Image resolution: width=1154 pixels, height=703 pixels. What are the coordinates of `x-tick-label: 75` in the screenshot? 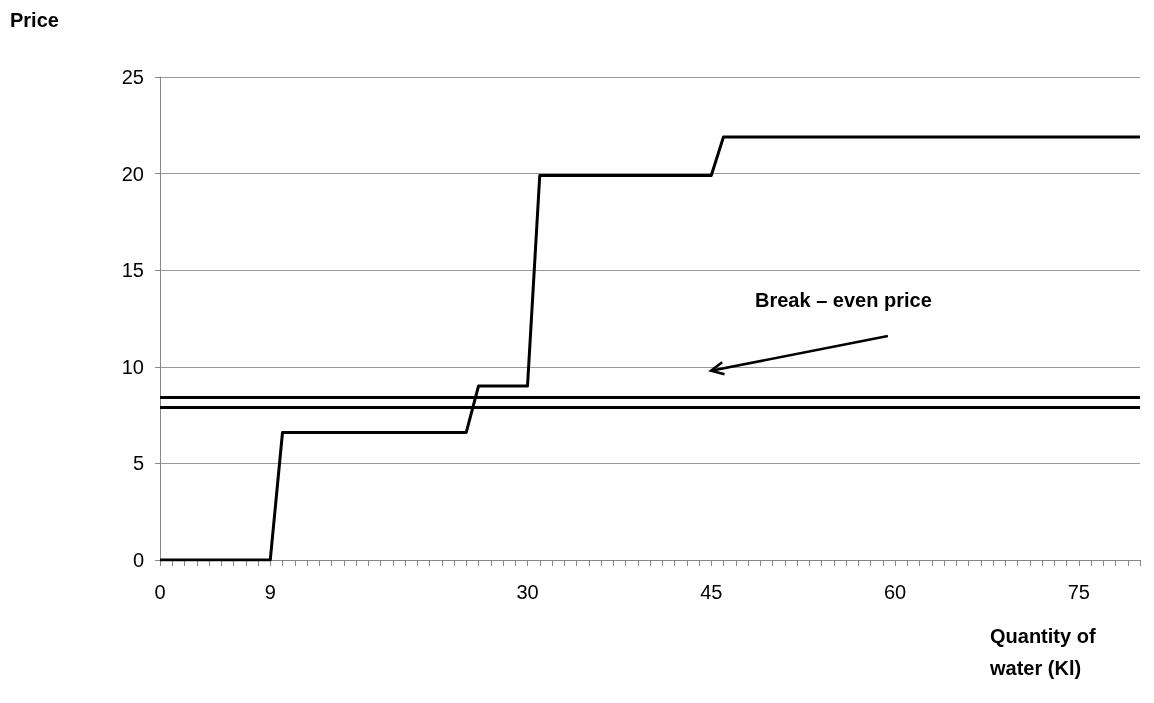 It's located at (1078, 592).